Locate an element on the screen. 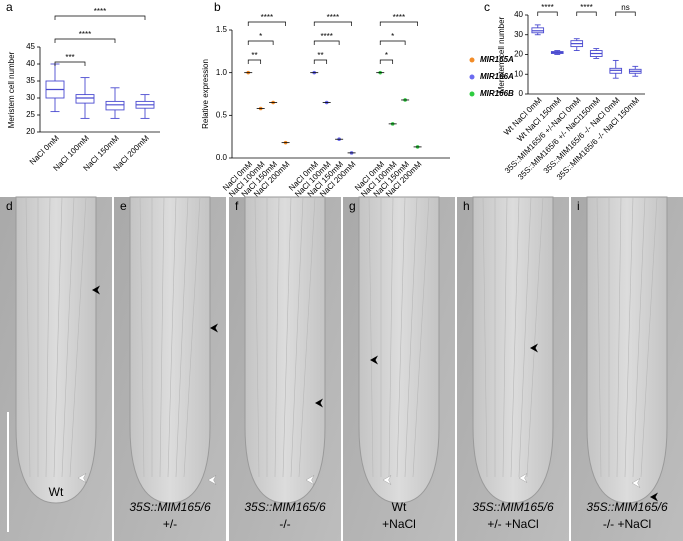 The width and height of the screenshot is (683, 541). panel-label: g is located at coordinates (352, 206).